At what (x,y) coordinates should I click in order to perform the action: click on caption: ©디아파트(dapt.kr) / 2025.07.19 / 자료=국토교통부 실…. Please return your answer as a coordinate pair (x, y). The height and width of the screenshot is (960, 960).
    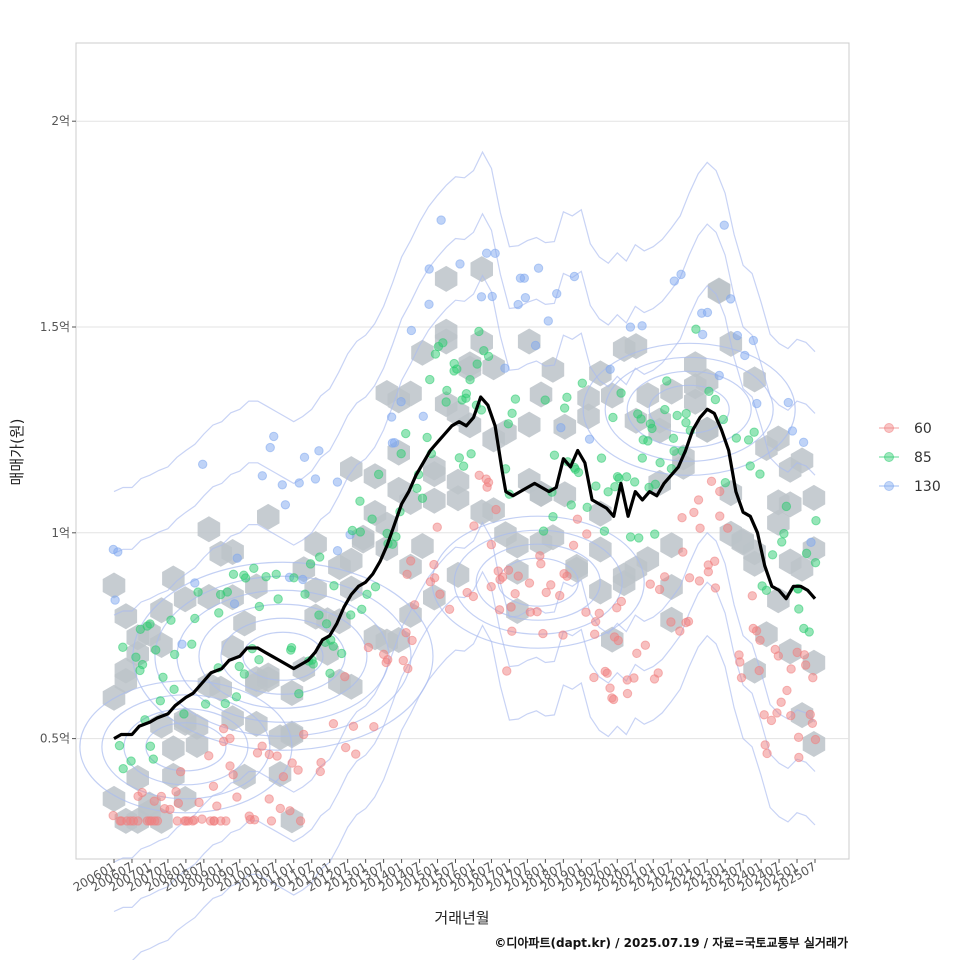
    Looking at the image, I should click on (671, 942).